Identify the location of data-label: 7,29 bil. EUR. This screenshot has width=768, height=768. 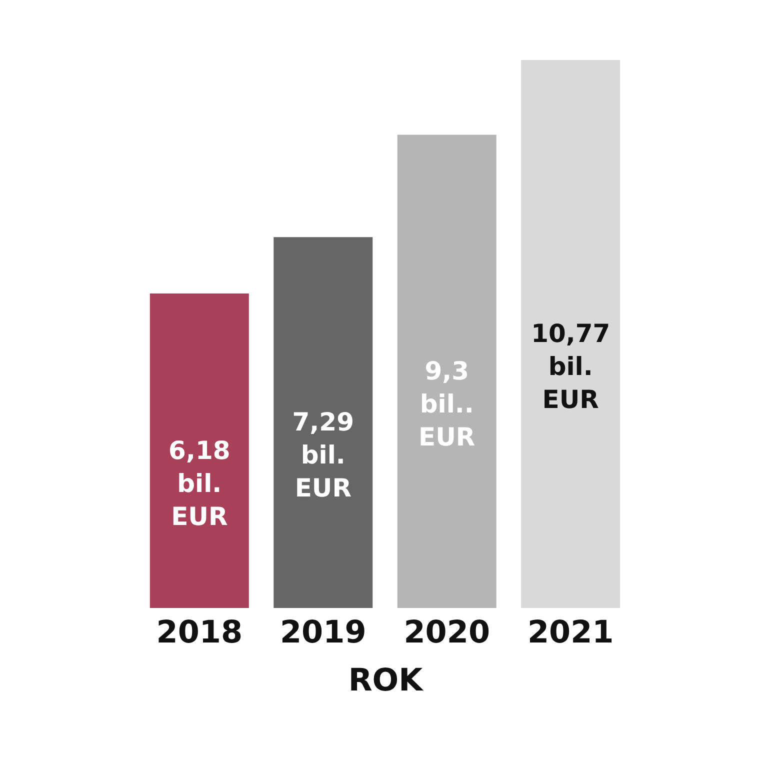
(323, 455).